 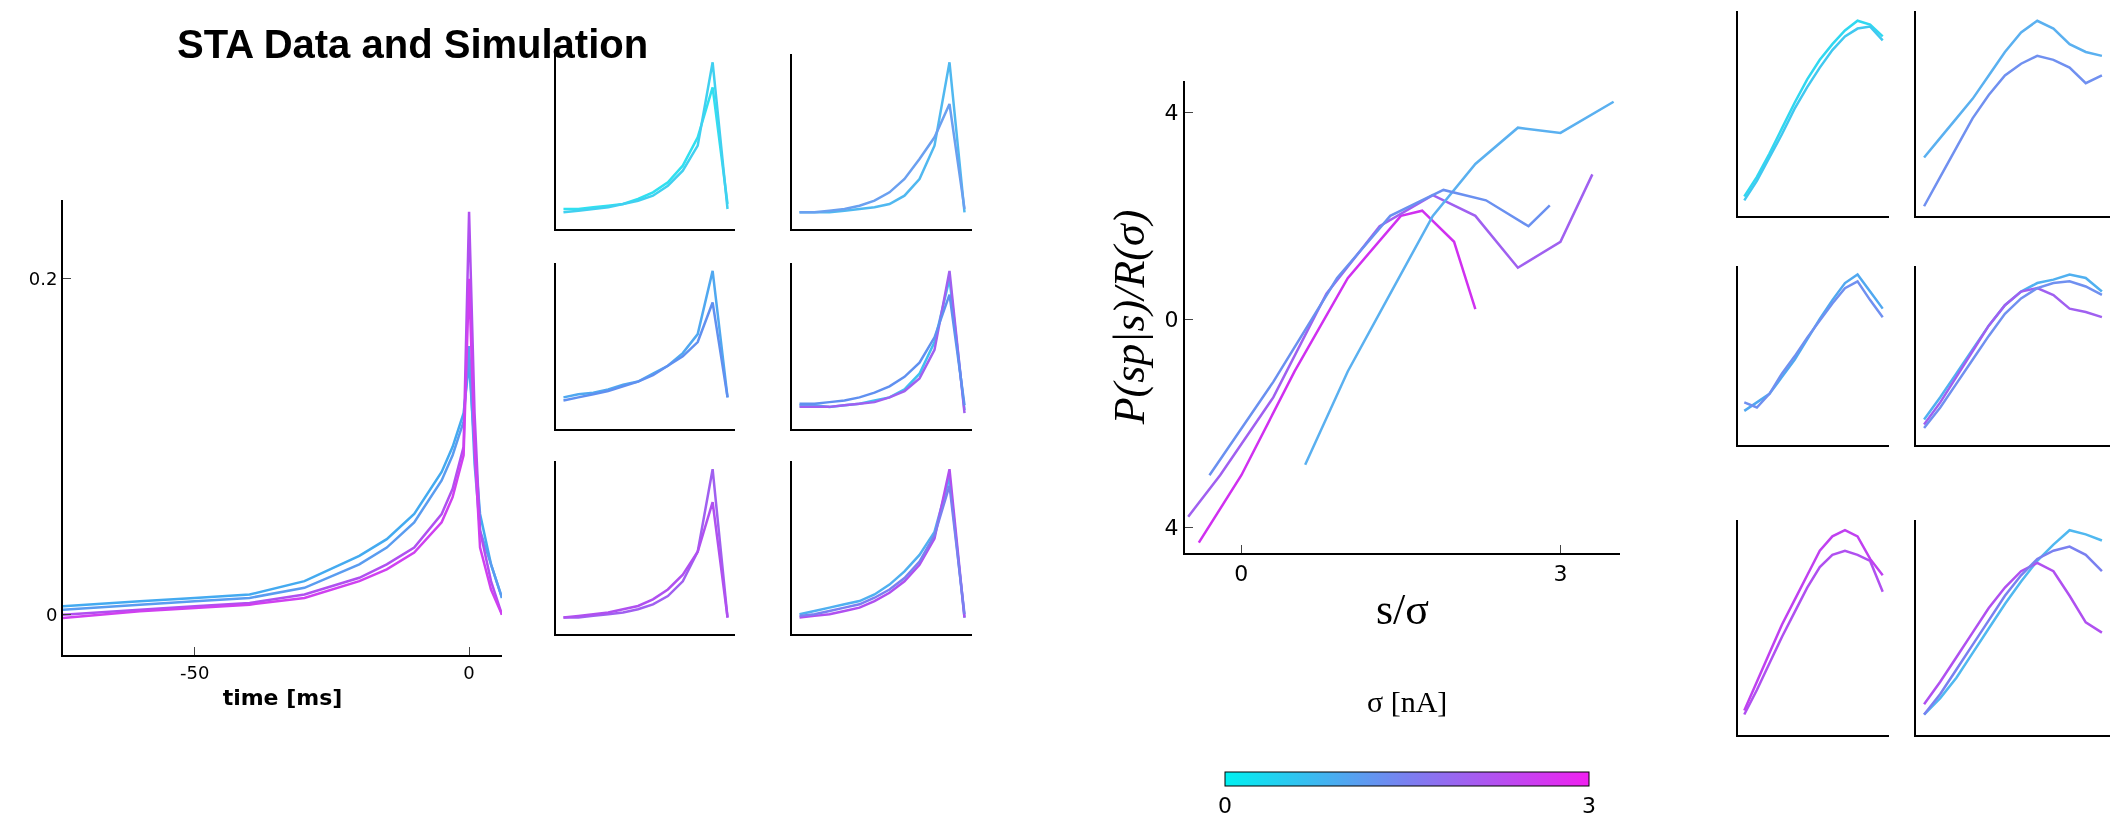 I want to click on y-tick-label: 0, so click(x=1171, y=320).